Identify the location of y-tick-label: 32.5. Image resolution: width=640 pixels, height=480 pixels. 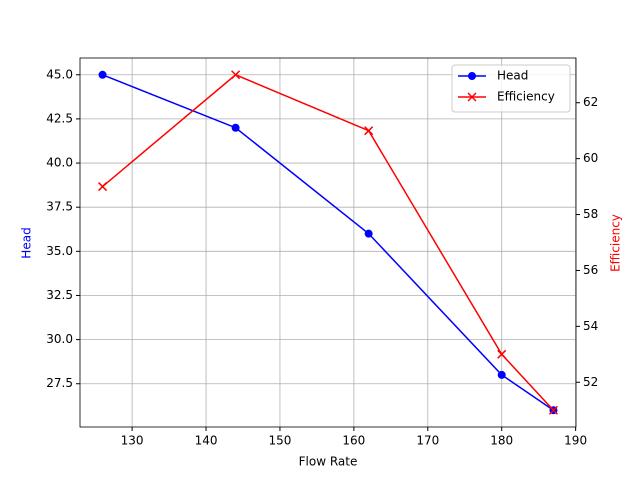
(59, 295).